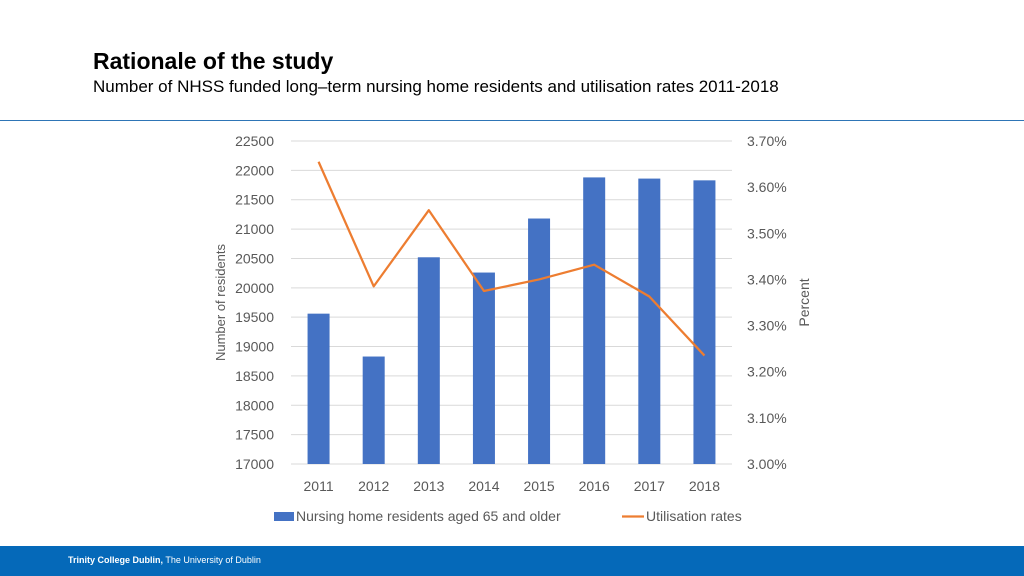  What do you see at coordinates (483, 486) in the screenshot?
I see `x-tick-label: 2014` at bounding box center [483, 486].